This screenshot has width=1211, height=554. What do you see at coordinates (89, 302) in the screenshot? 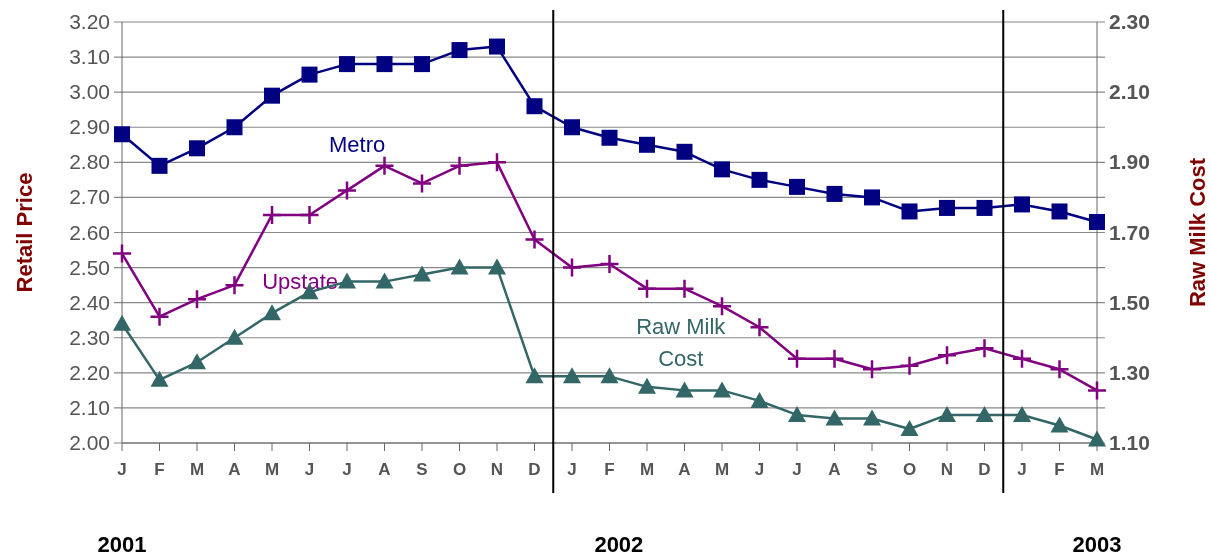
I see `y-tick-label: 2.40` at bounding box center [89, 302].